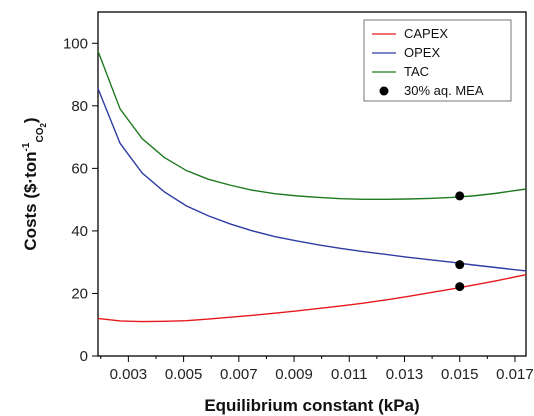 Image resolution: width=534 pixels, height=416 pixels. I want to click on y-axis-title: Costs ($·ton-1CO2), so click(34, 183).